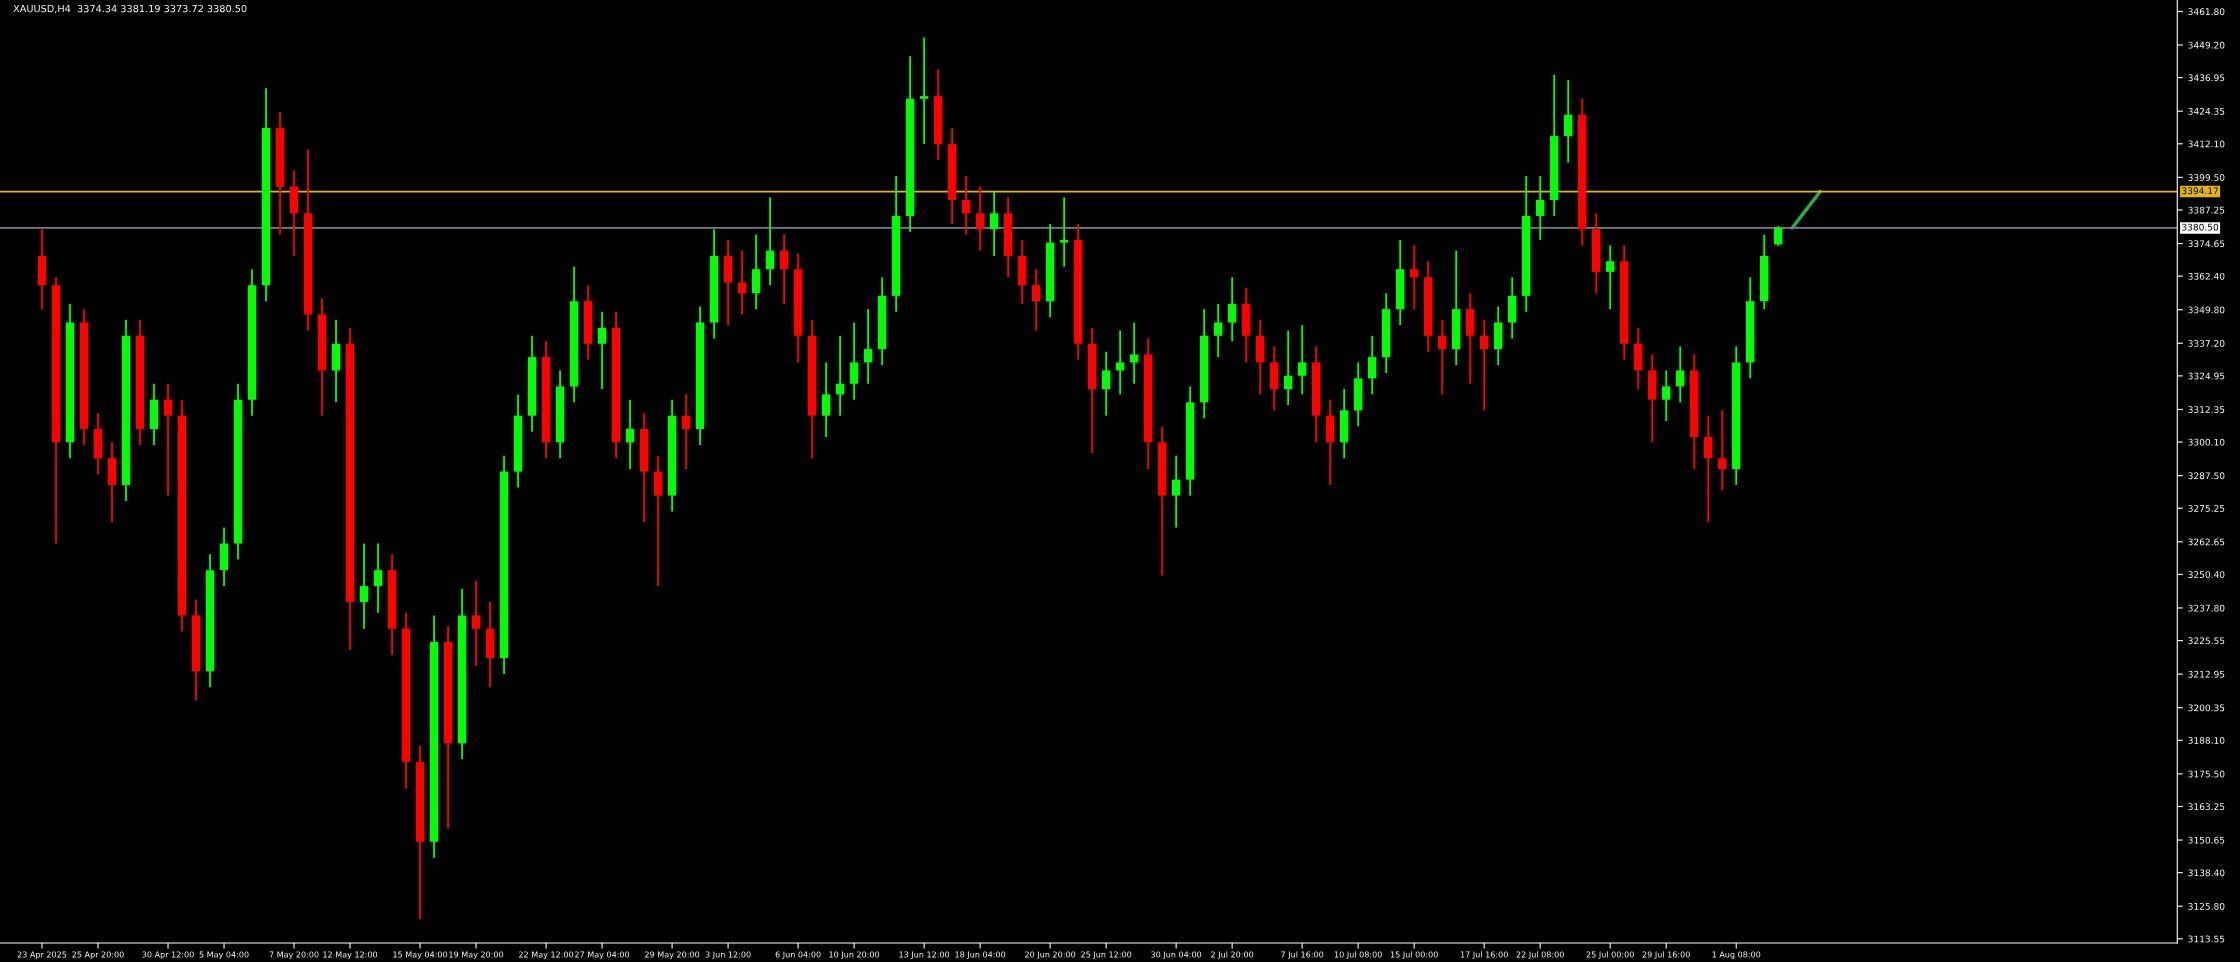  I want to click on x-tick-label: 3 Jun 12:00, so click(728, 955).